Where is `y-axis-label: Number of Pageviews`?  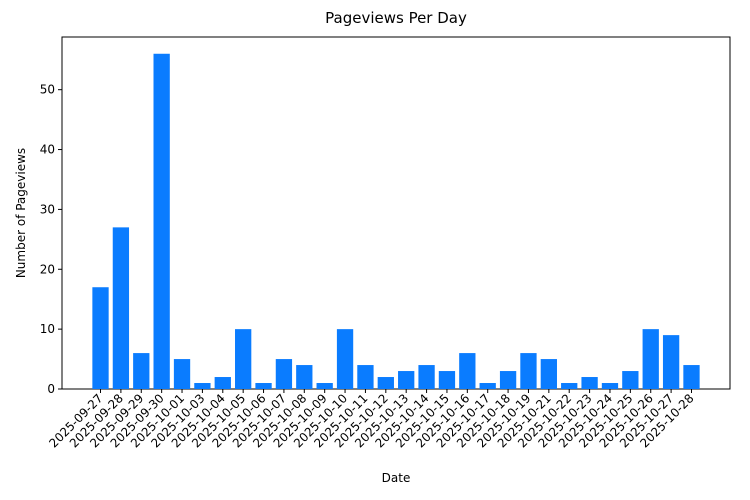
y-axis-label: Number of Pageviews is located at coordinates (21, 213).